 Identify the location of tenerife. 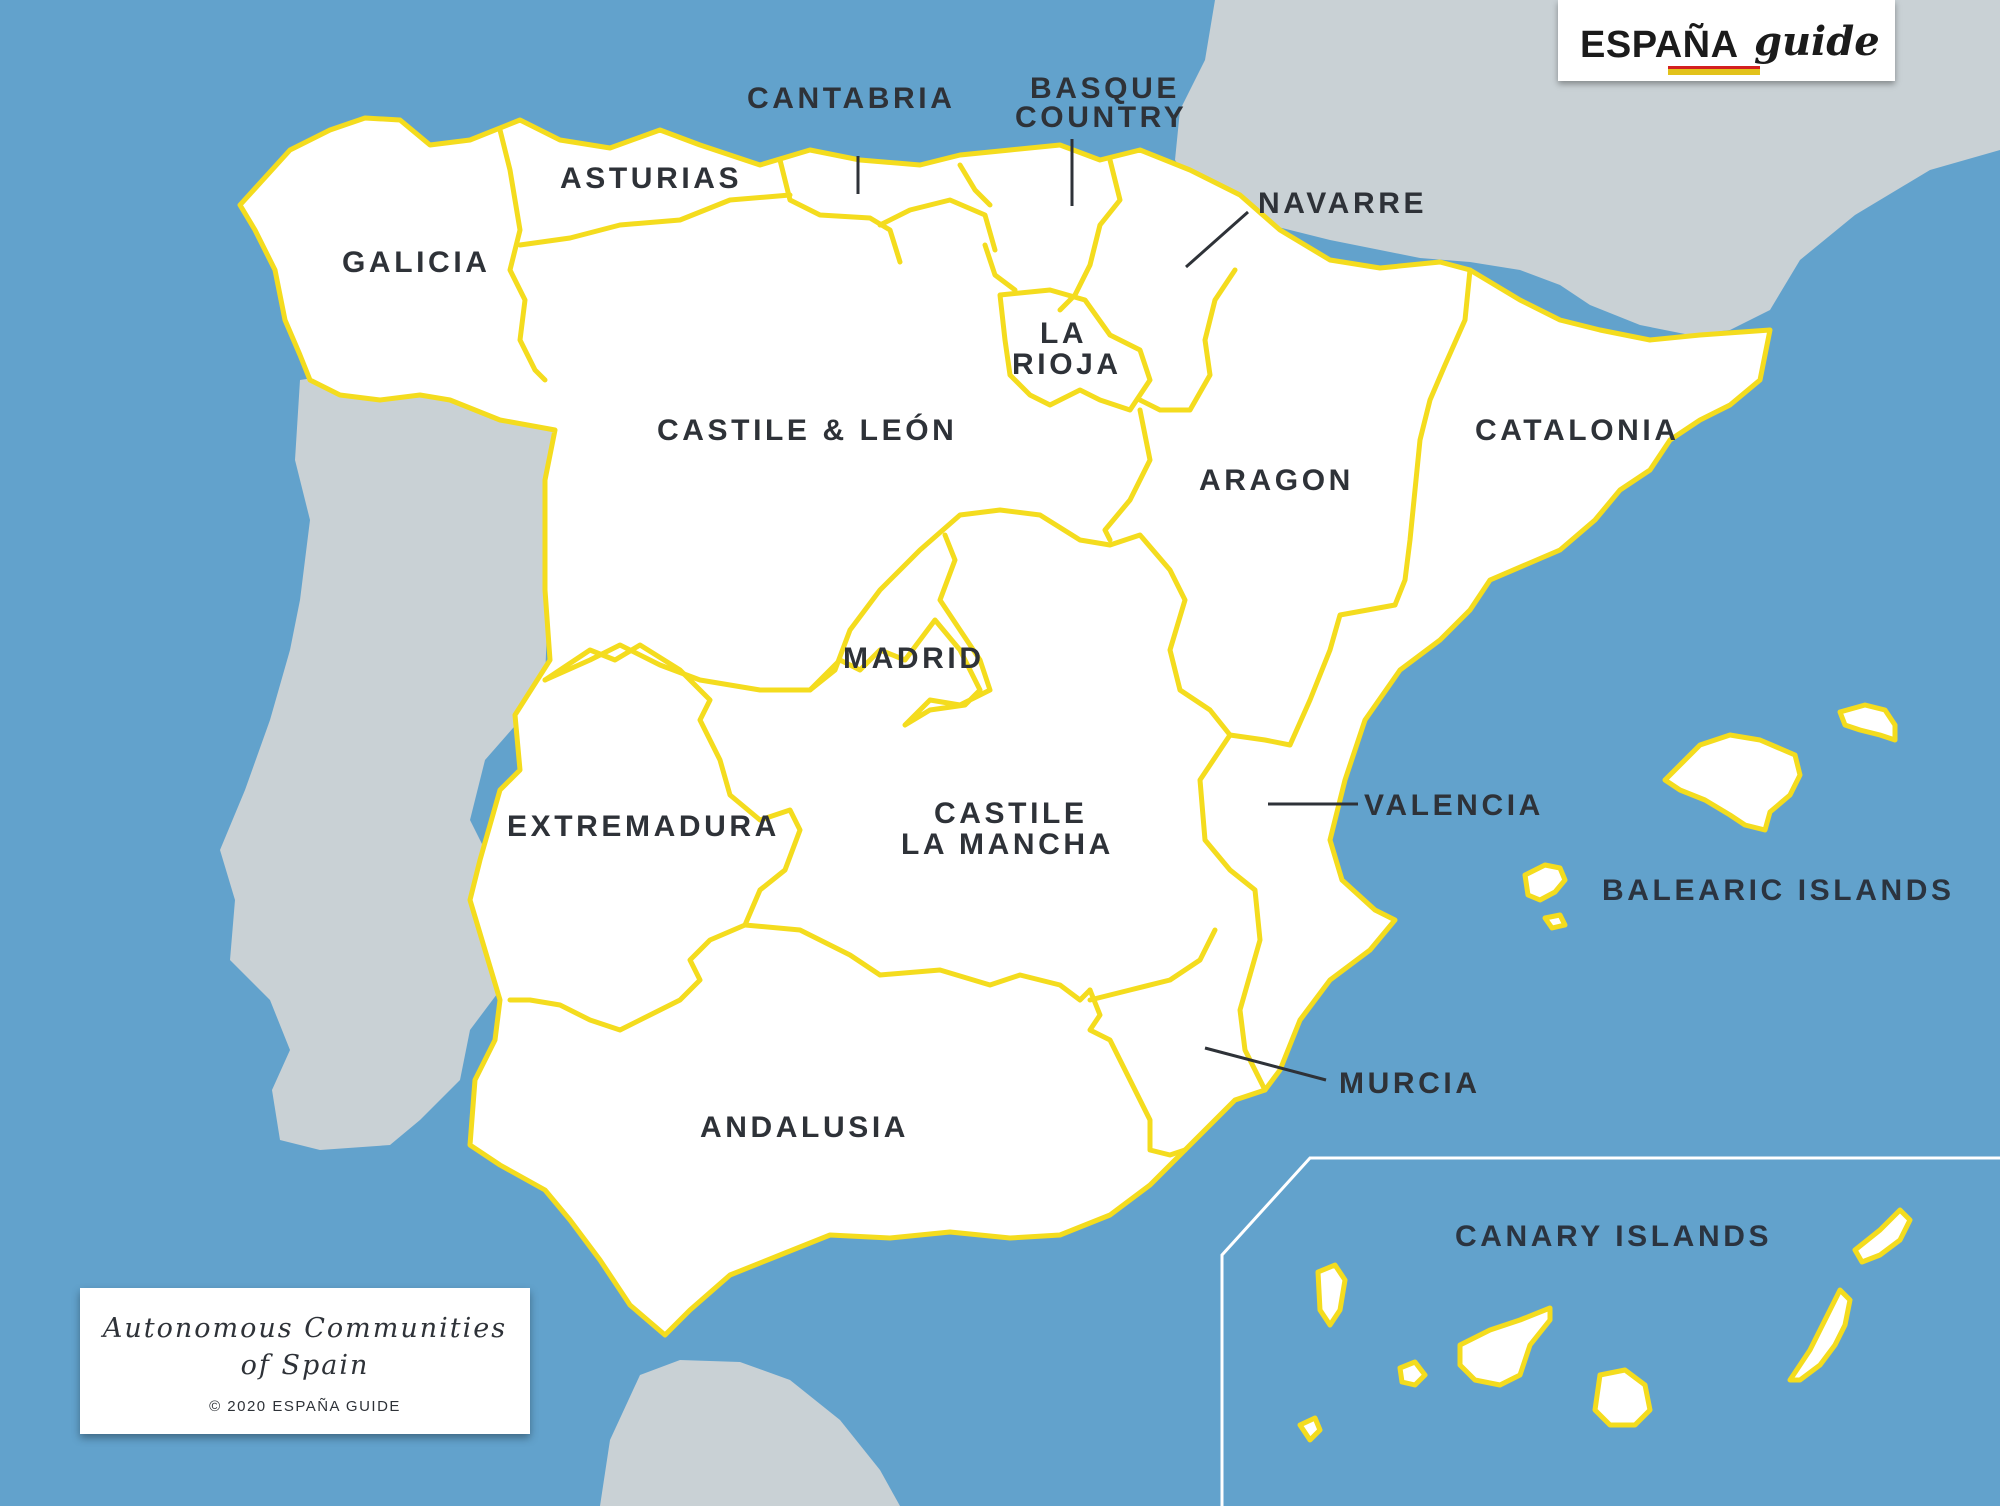
(1505, 1346).